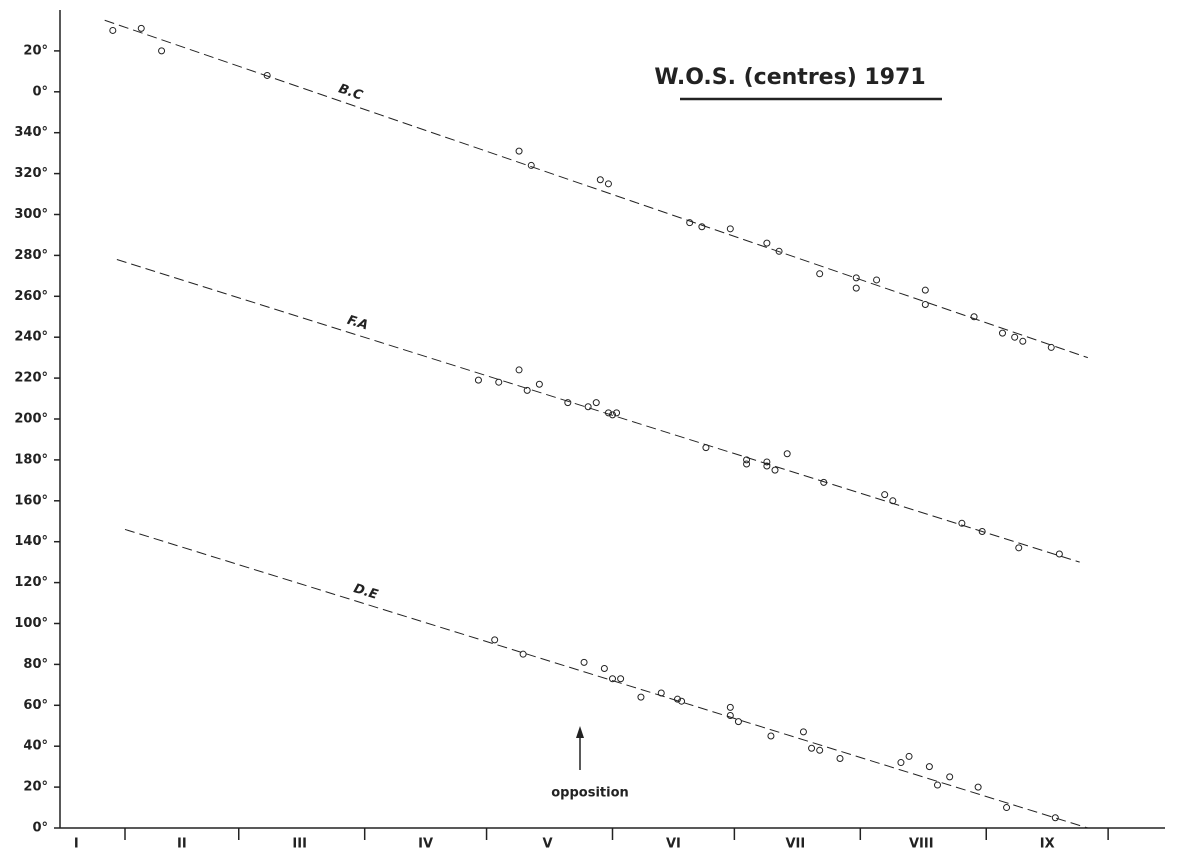 Image resolution: width=1179 pixels, height=854 pixels. I want to click on x-tick-label: III, so click(299, 844).